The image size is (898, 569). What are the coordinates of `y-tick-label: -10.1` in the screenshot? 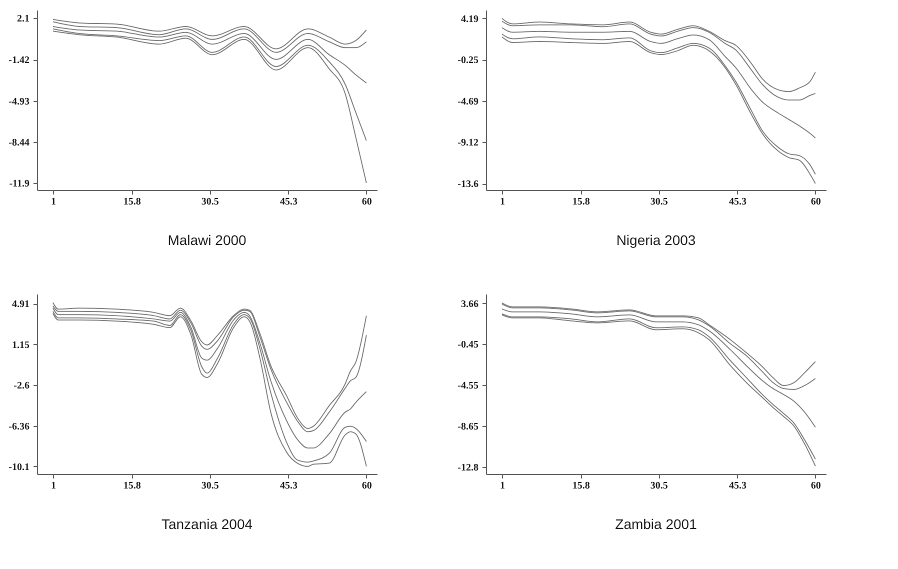 It's located at (19, 467).